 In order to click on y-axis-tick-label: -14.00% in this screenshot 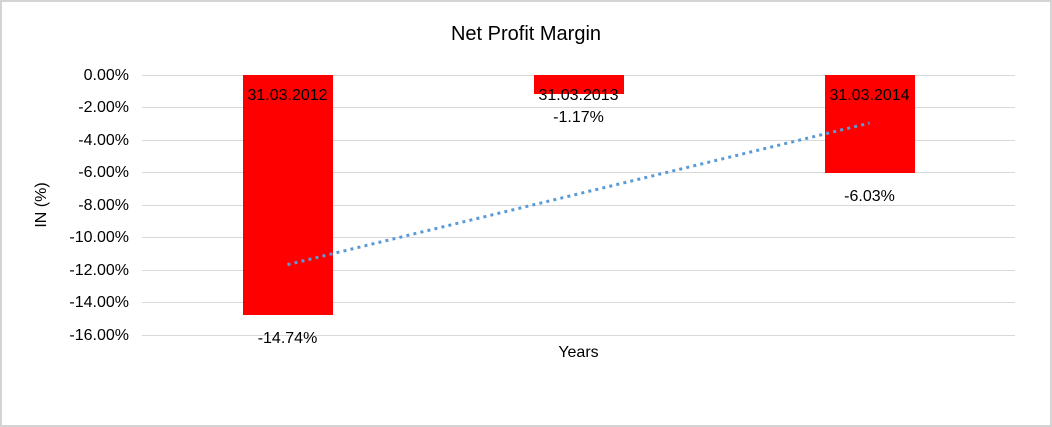, I will do `click(99, 302)`.